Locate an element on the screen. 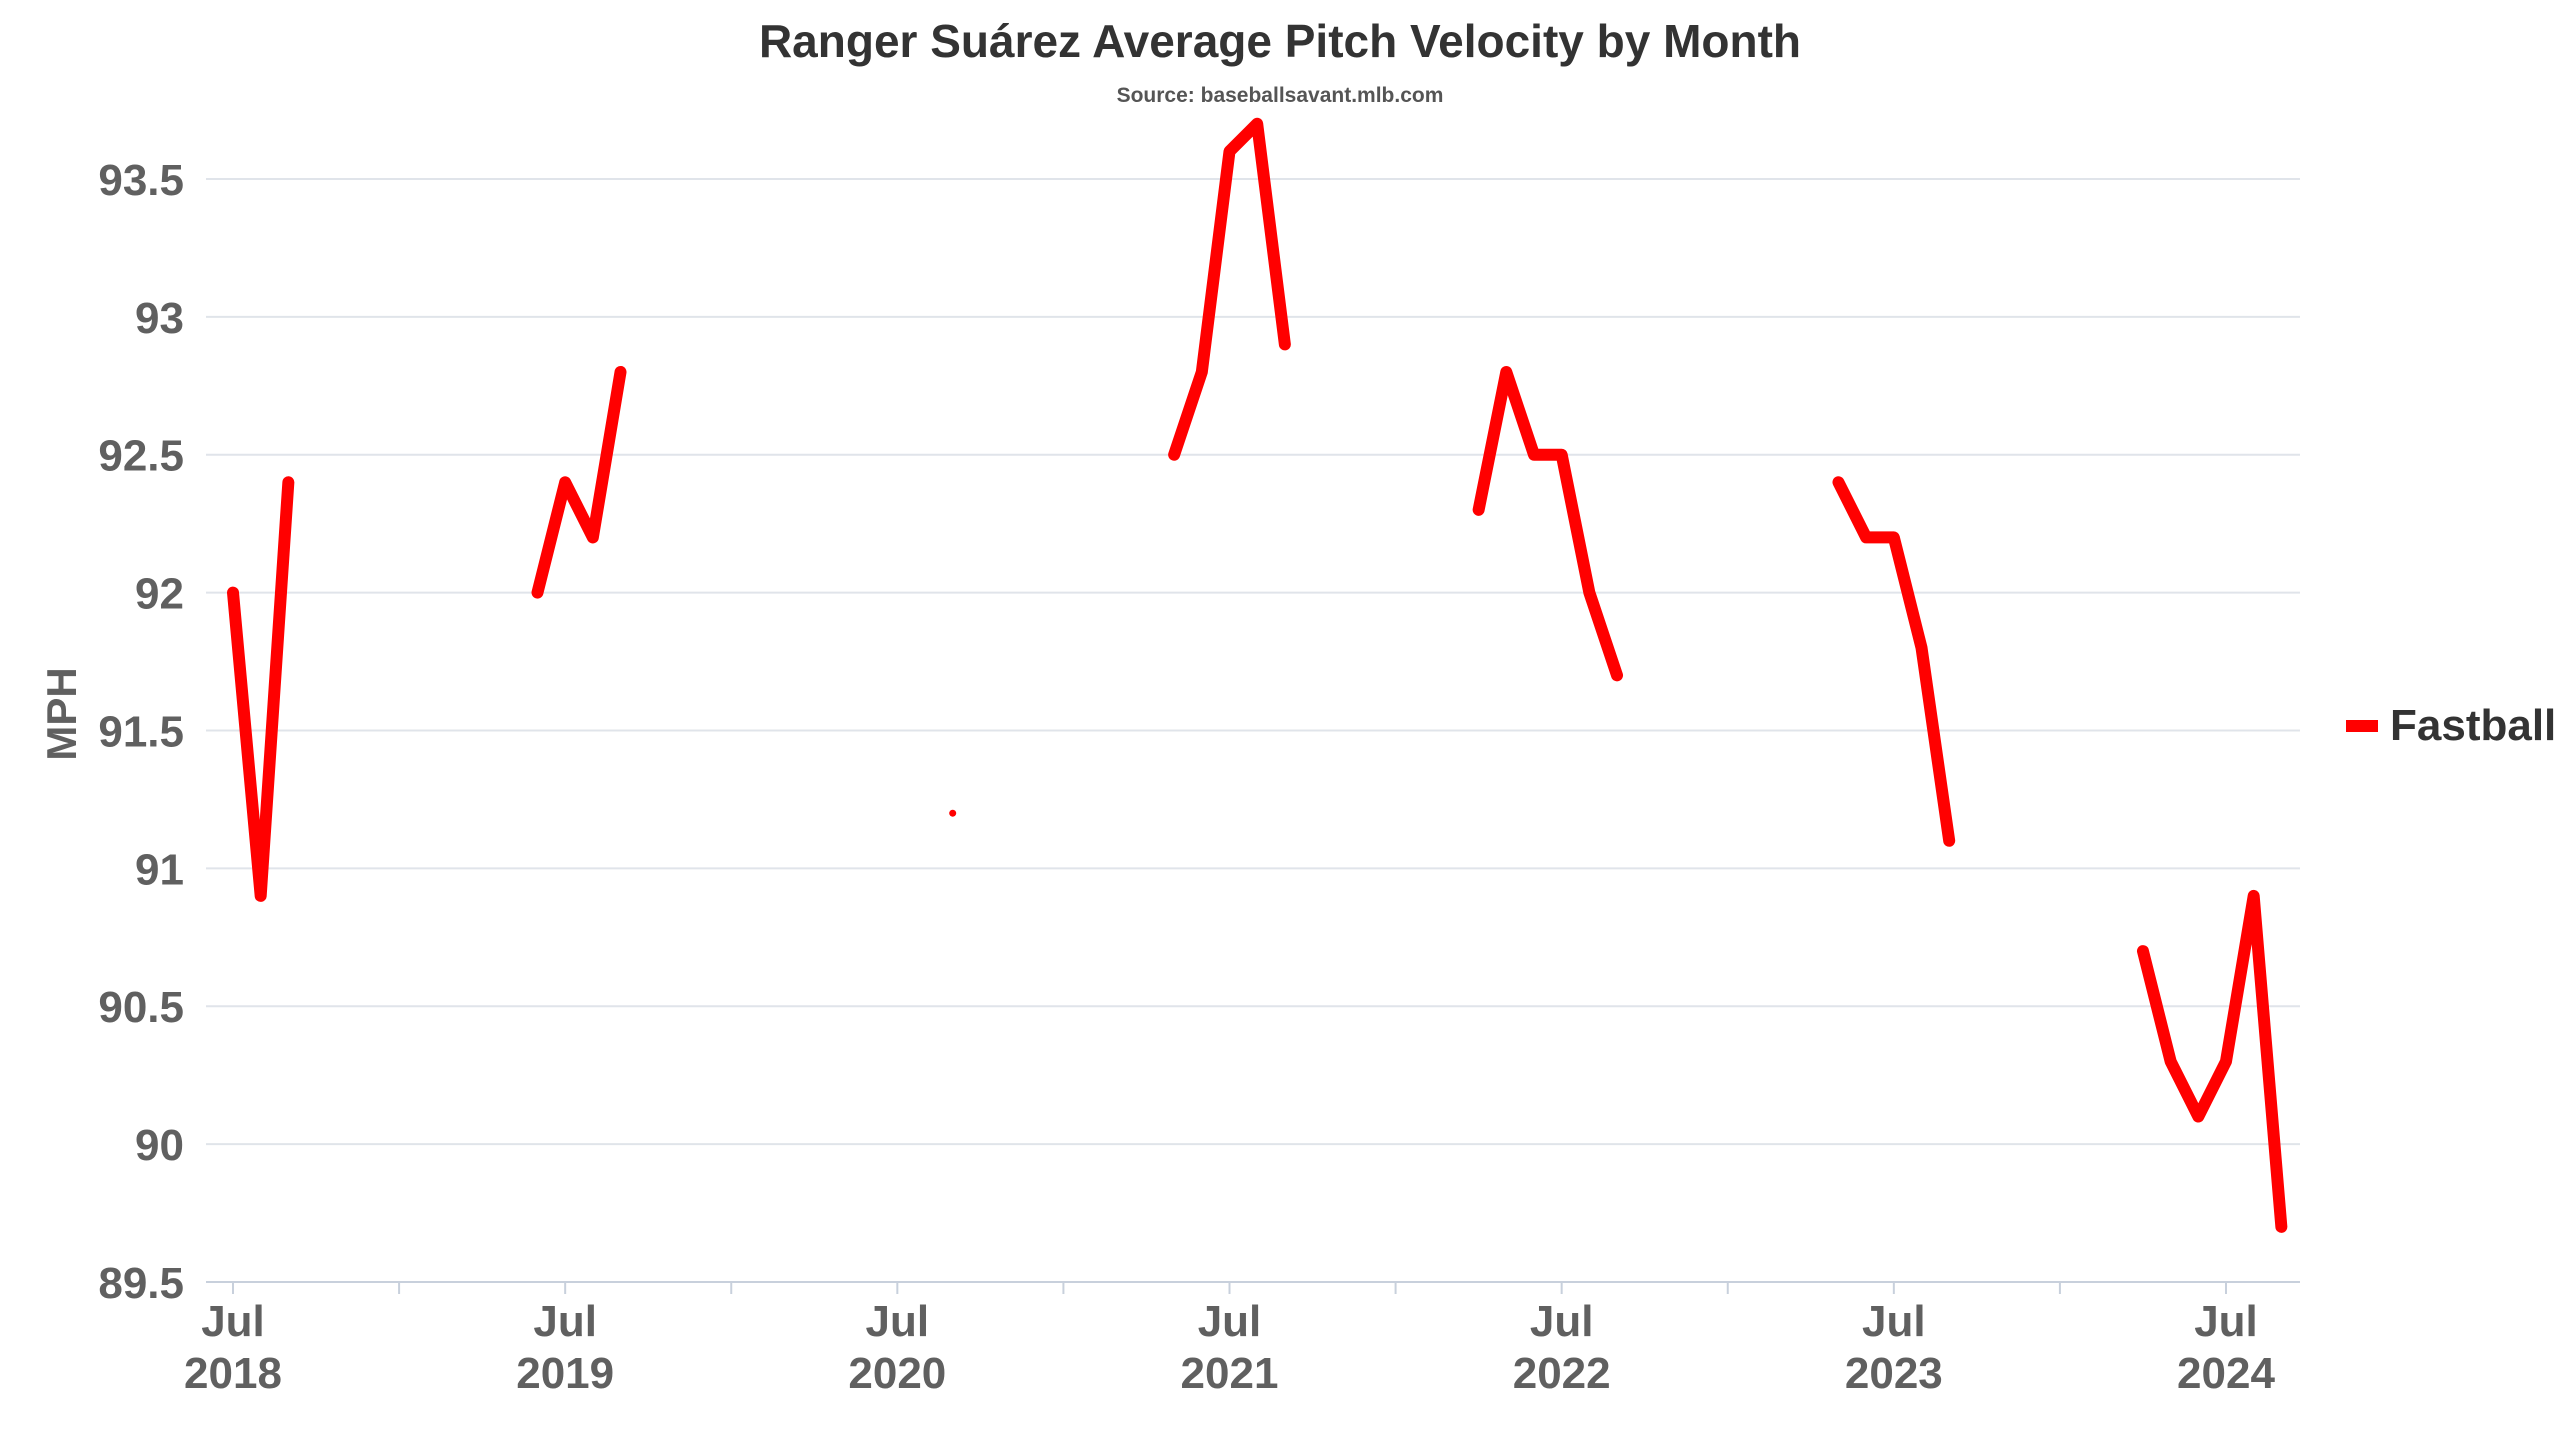 The image size is (2560, 1440). y-tick-label: 91.5 is located at coordinates (141, 731).